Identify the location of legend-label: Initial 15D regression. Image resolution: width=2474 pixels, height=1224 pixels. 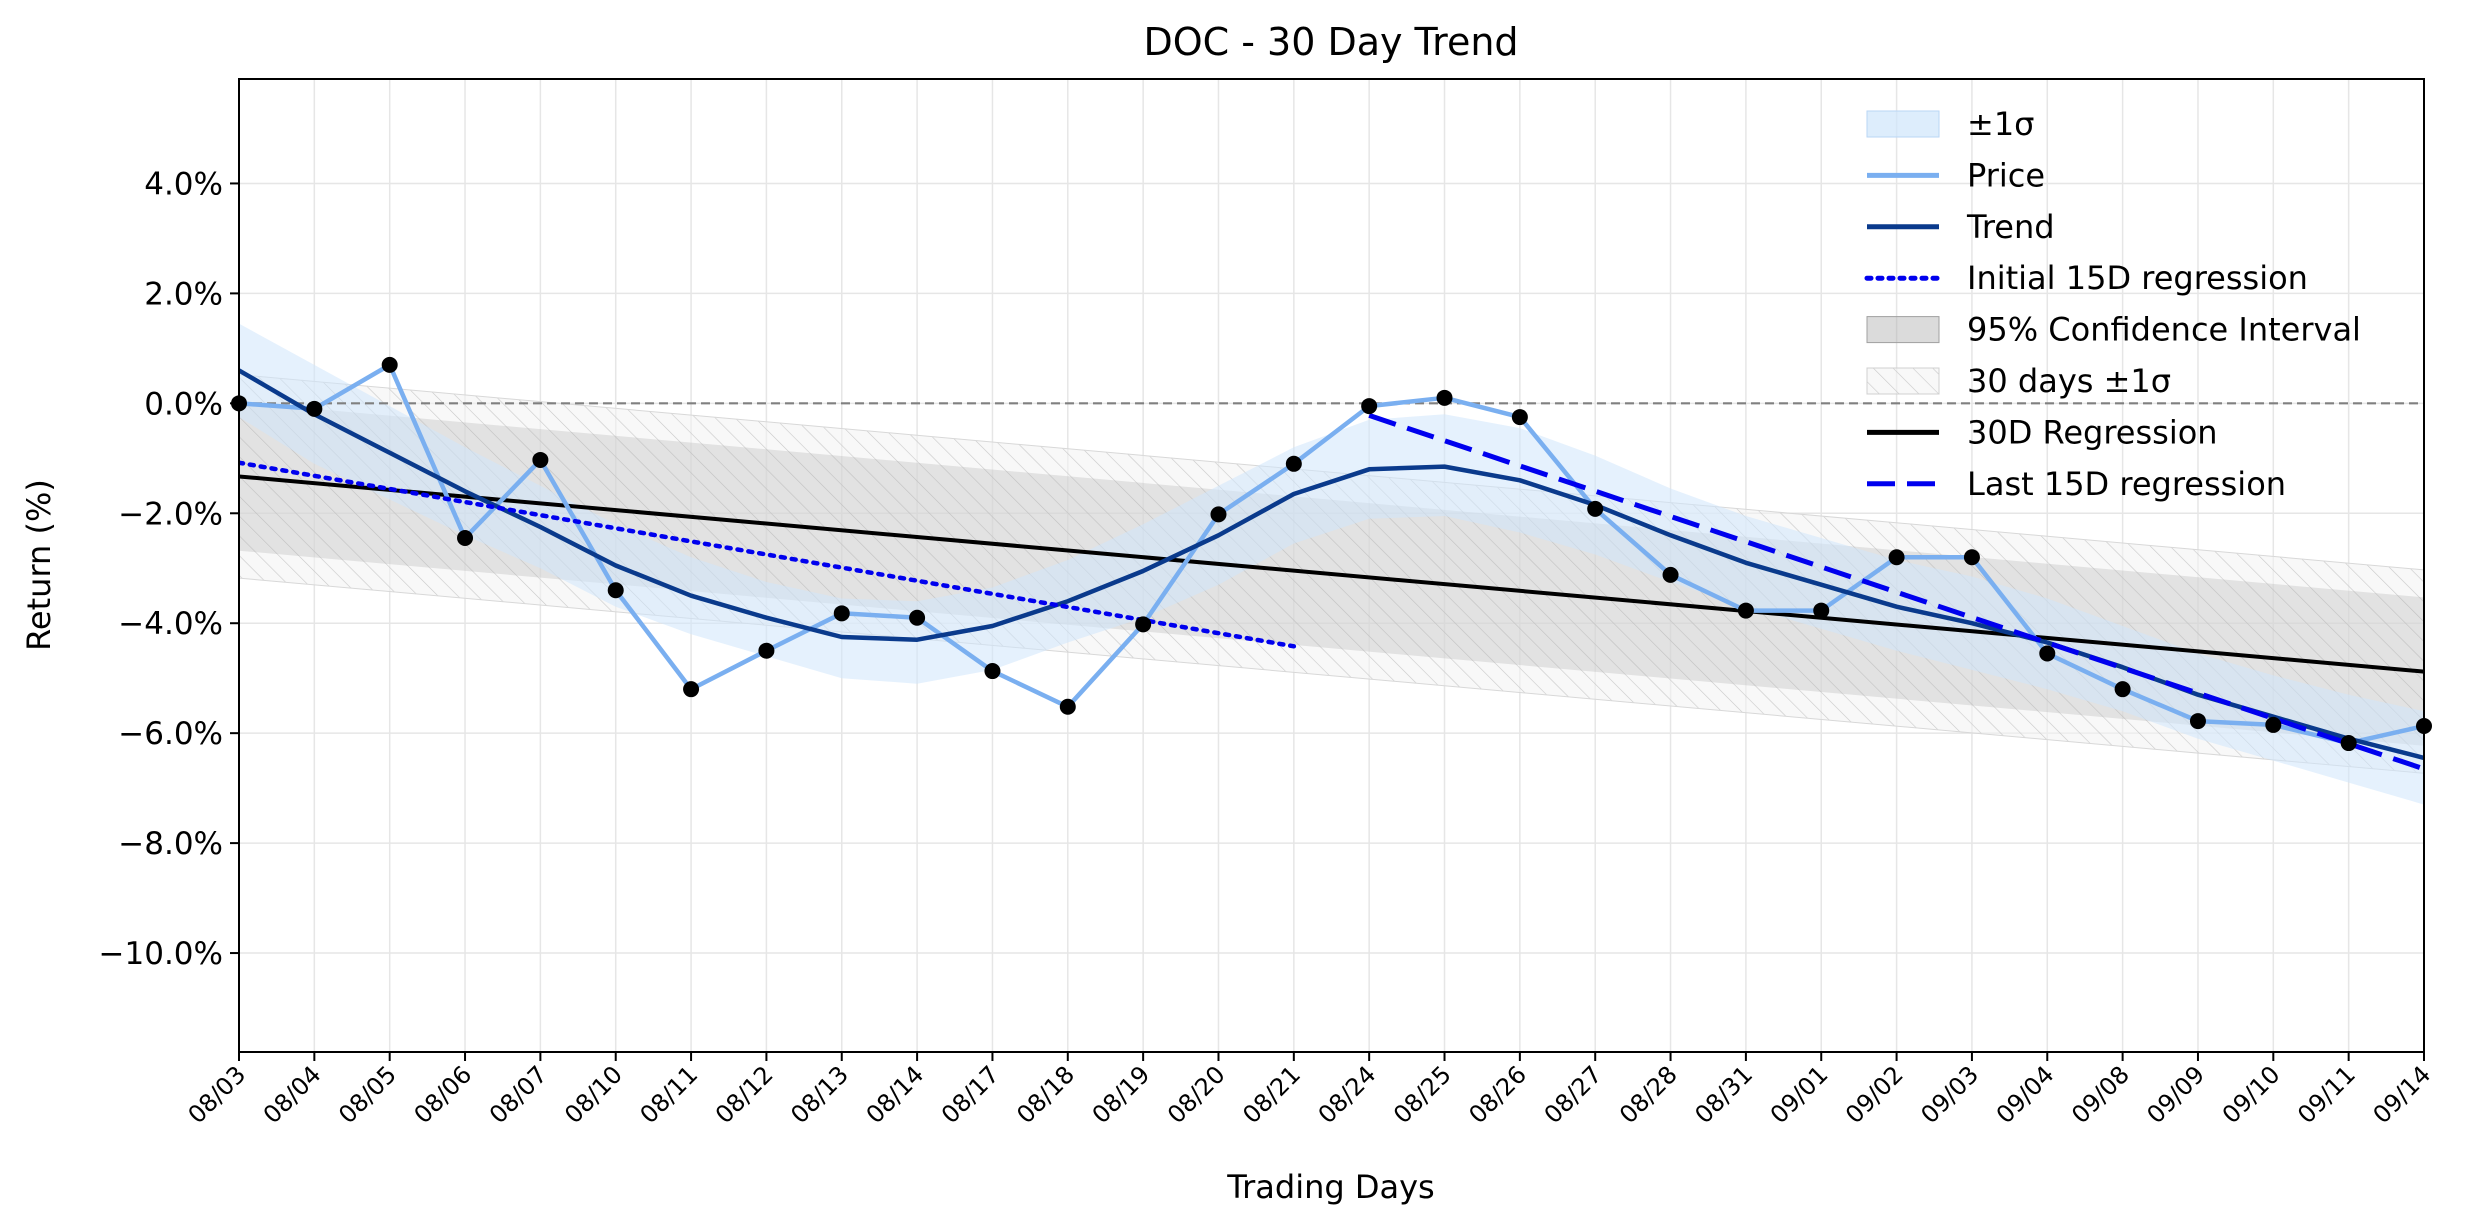
(2137, 278).